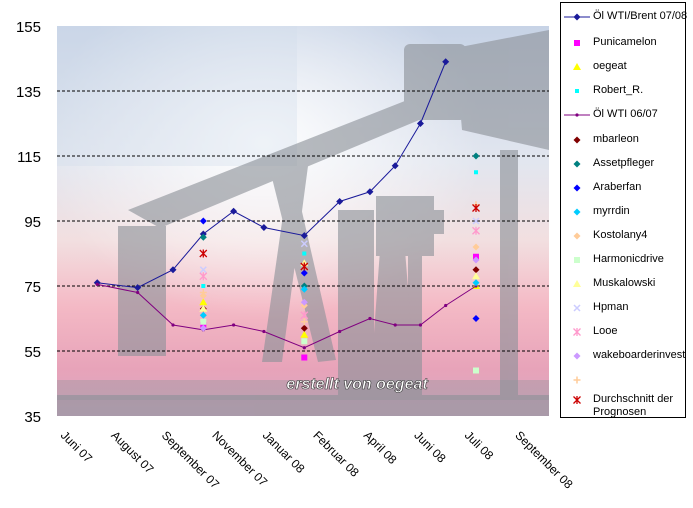  I want to click on legend-item: Harmonicdrive, so click(623, 262).